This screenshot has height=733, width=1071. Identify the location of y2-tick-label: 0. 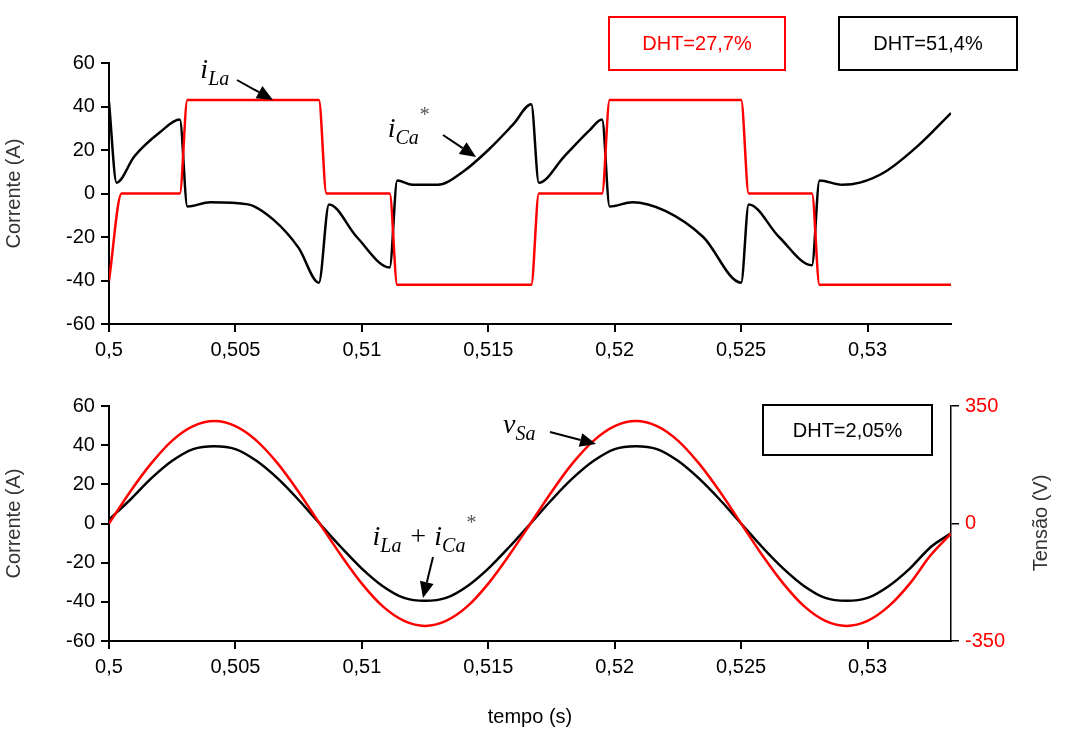
(971, 522).